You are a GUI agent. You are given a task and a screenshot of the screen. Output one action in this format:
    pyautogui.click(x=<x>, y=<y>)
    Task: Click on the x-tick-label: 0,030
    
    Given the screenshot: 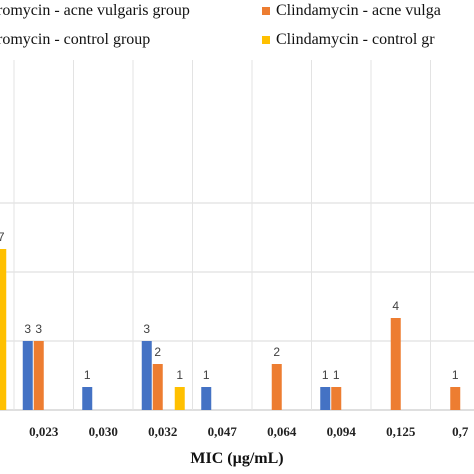 What is the action you would take?
    pyautogui.click(x=103, y=431)
    